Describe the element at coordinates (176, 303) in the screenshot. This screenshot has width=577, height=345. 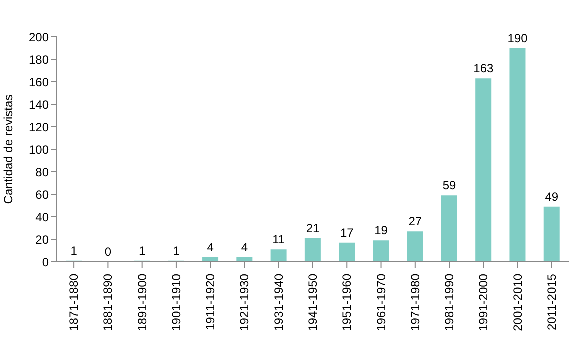
I see `x-tick-label: 1901-1910` at that location.